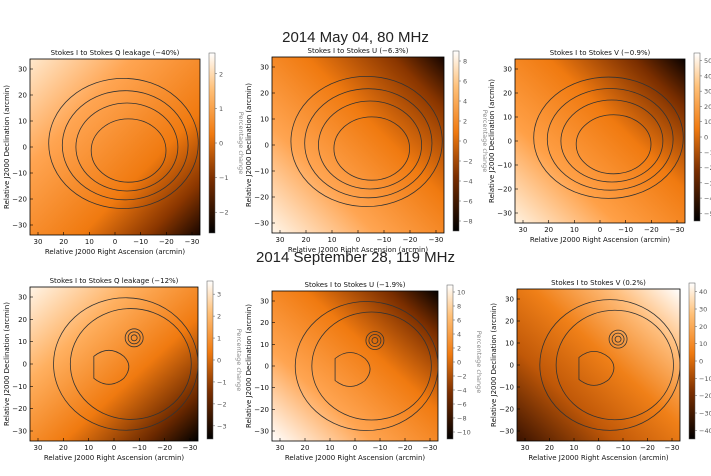  What do you see at coordinates (509, 344) in the screenshot?
I see `y-tick-label: 10` at bounding box center [509, 344].